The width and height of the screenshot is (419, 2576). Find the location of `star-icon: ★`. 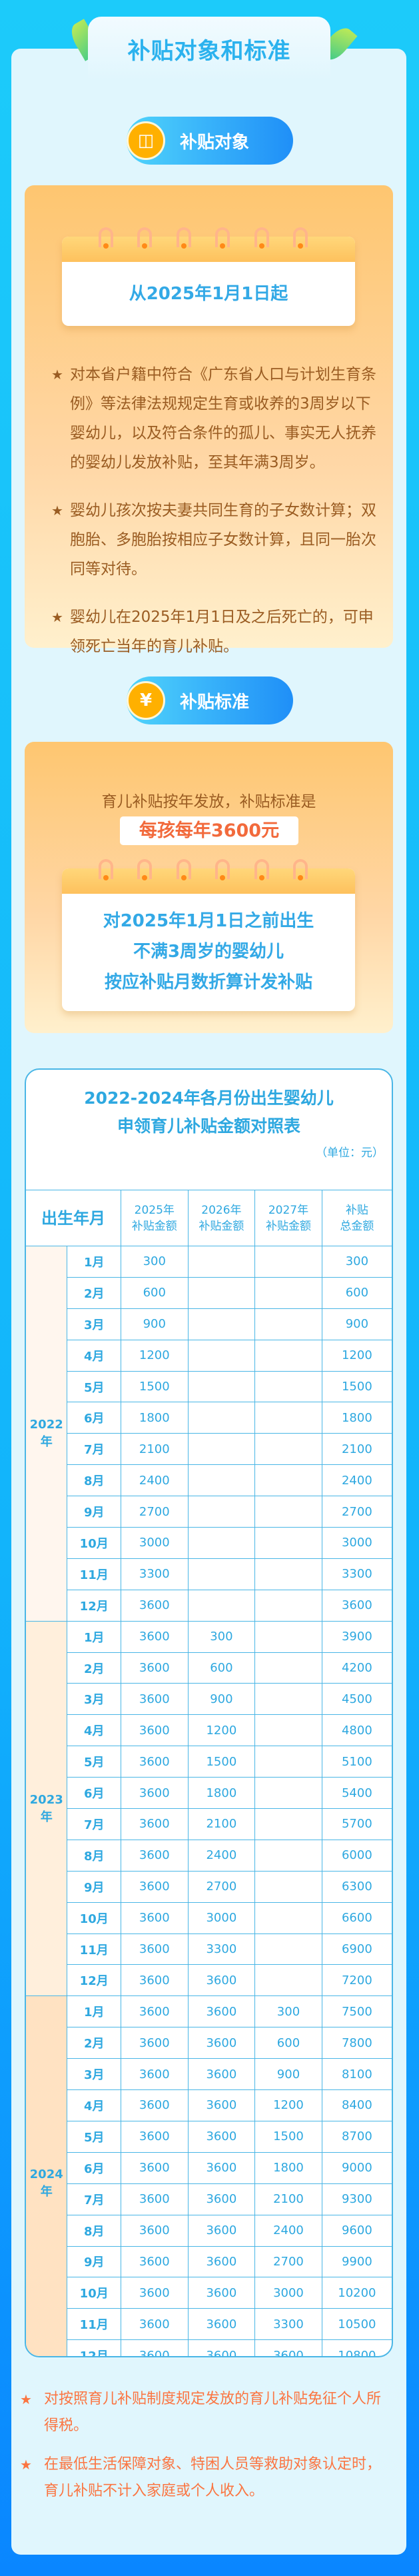

star-icon: ★ is located at coordinates (57, 375).